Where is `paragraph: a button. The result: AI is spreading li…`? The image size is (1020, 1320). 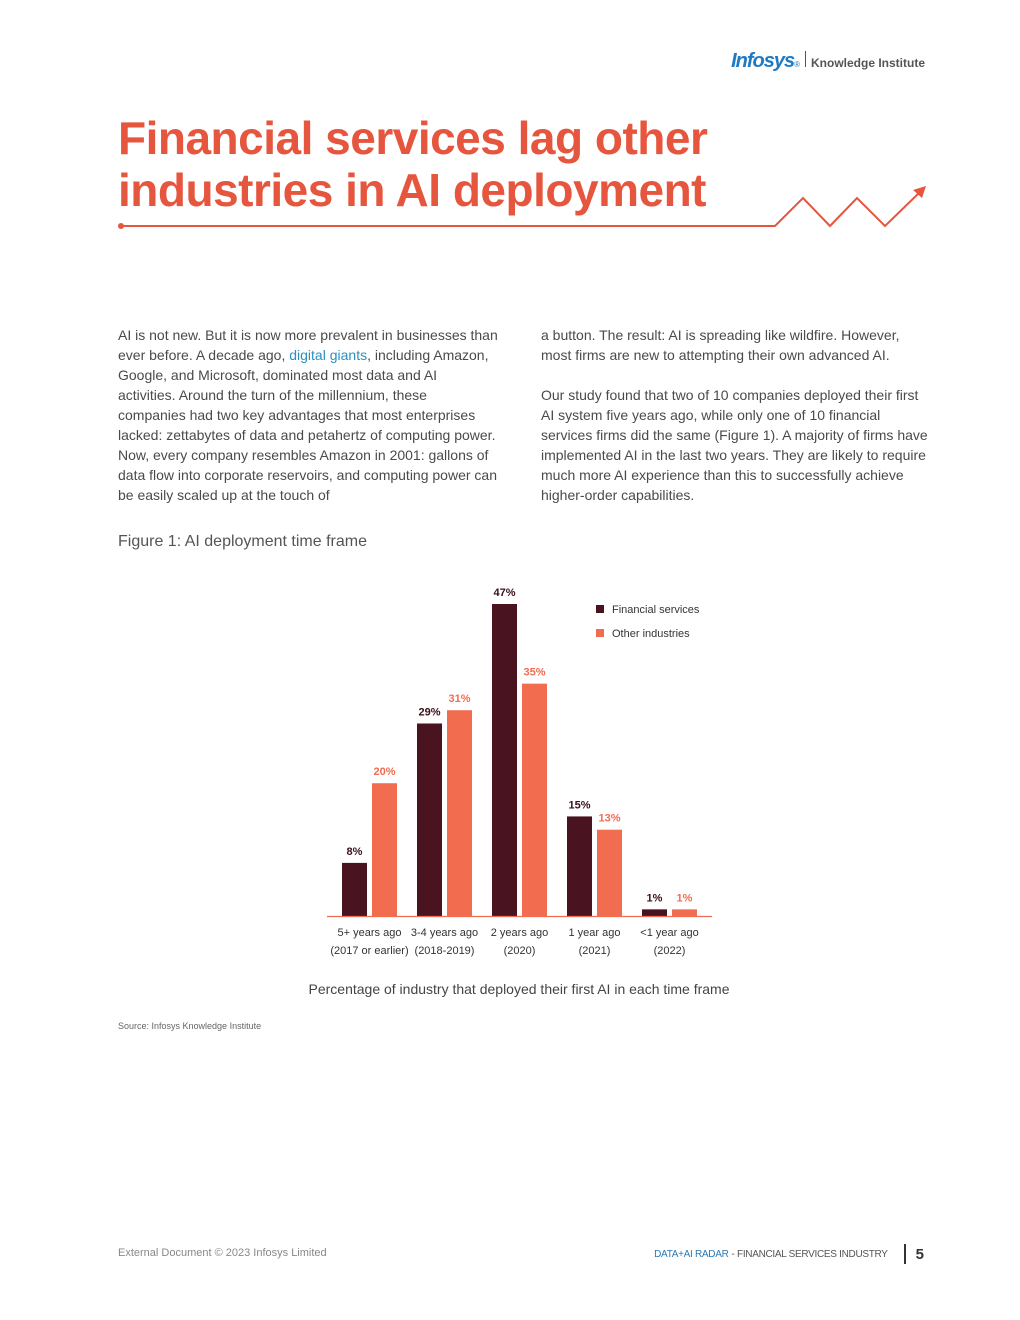
paragraph: a button. The result: AI is spreading li… is located at coordinates (720, 345).